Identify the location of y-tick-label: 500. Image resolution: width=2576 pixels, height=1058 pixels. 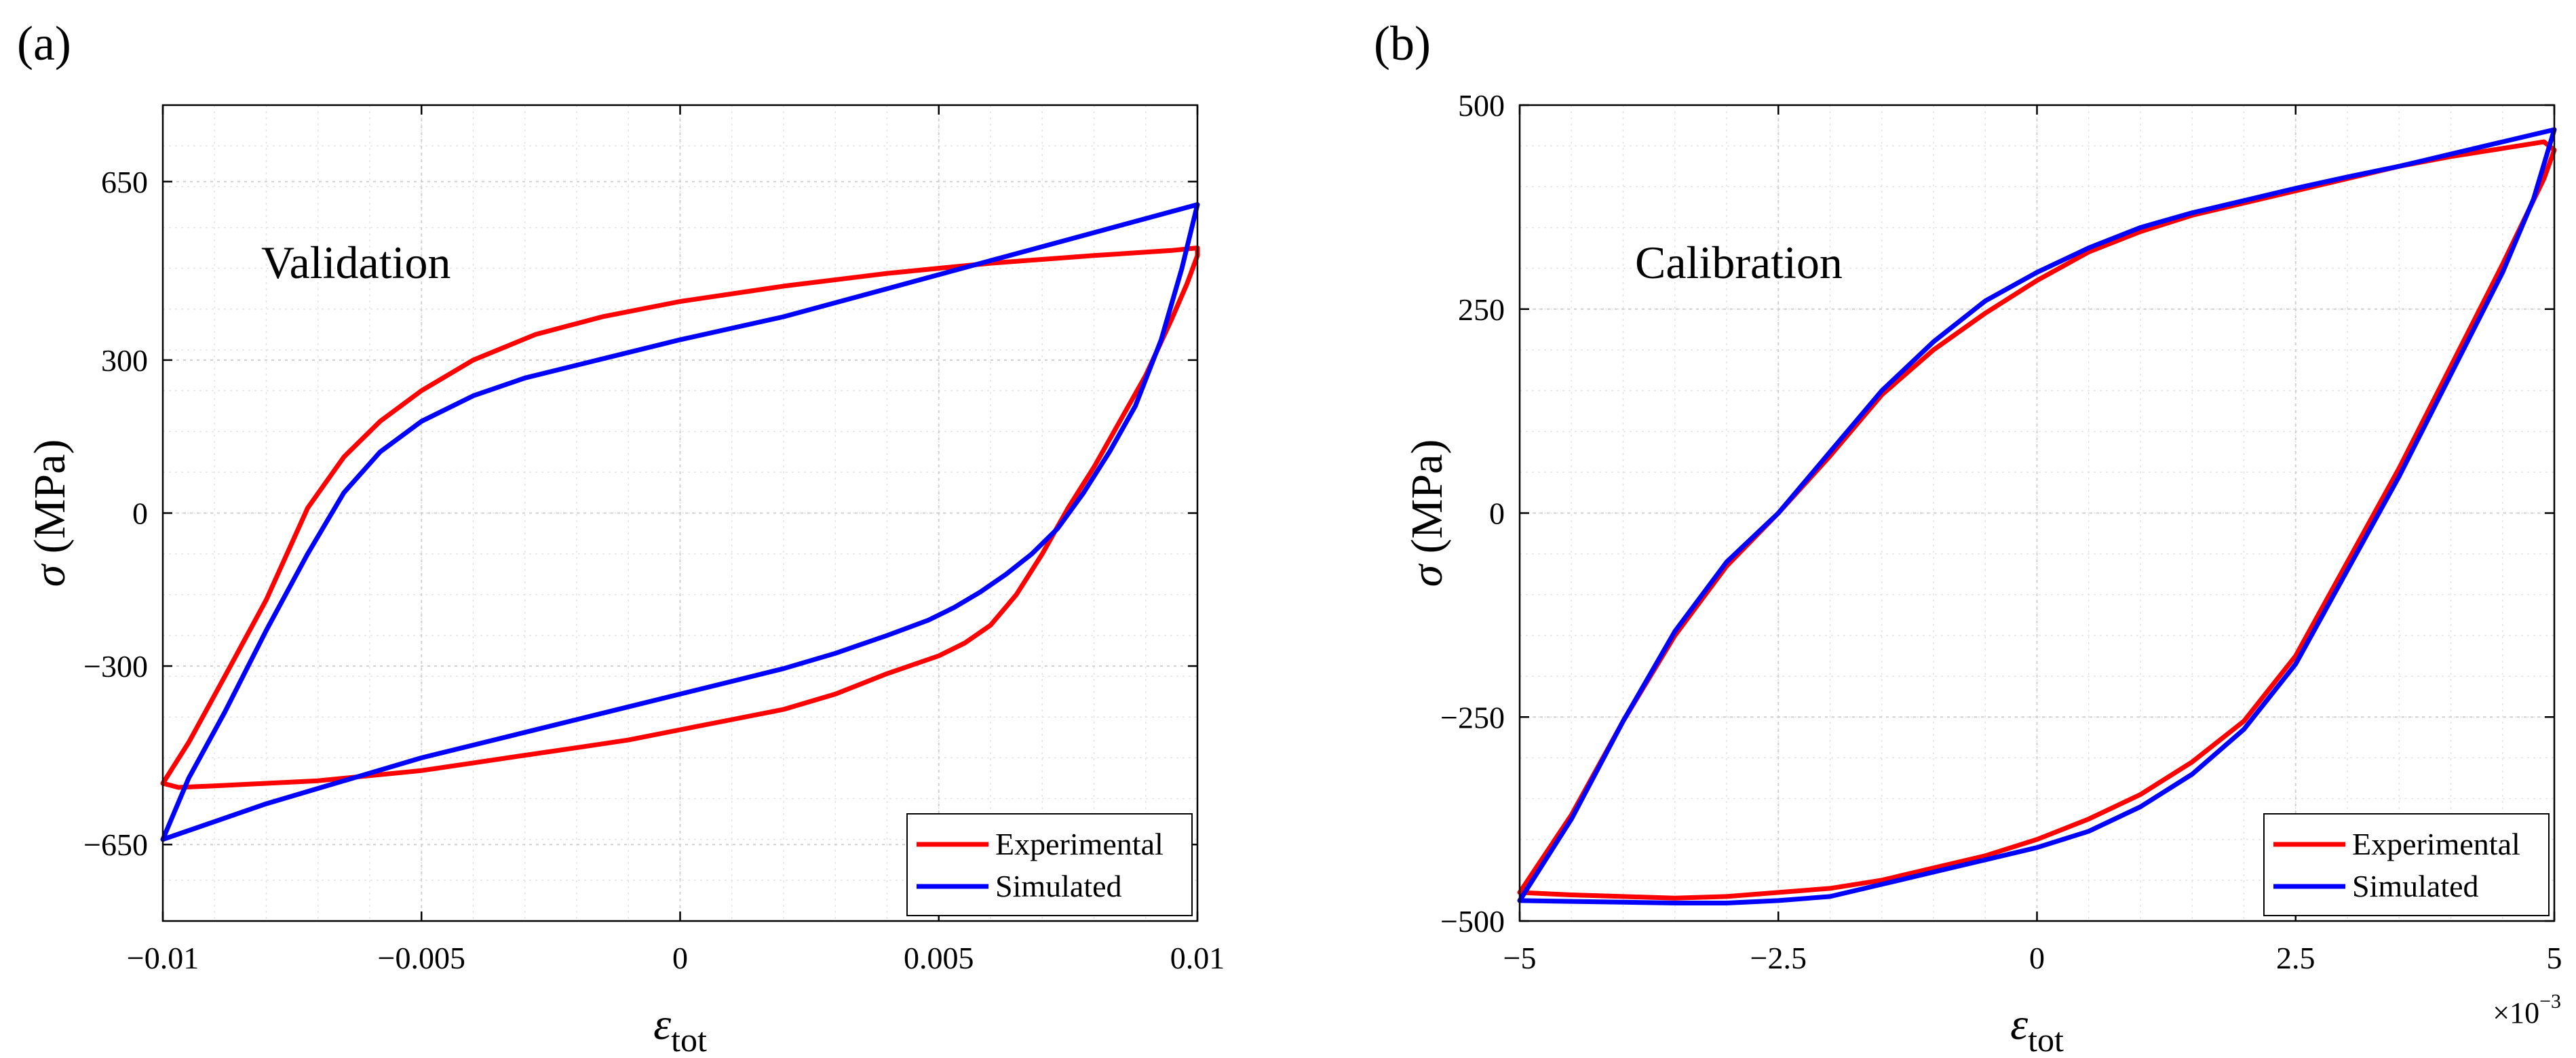
(1481, 106).